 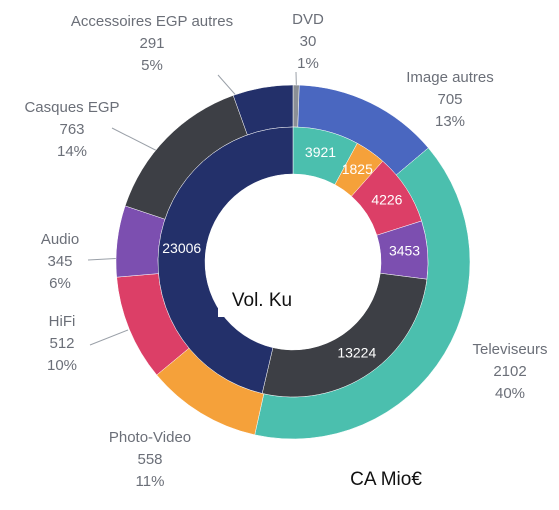 I want to click on value-label: 2102, so click(x=509, y=371).